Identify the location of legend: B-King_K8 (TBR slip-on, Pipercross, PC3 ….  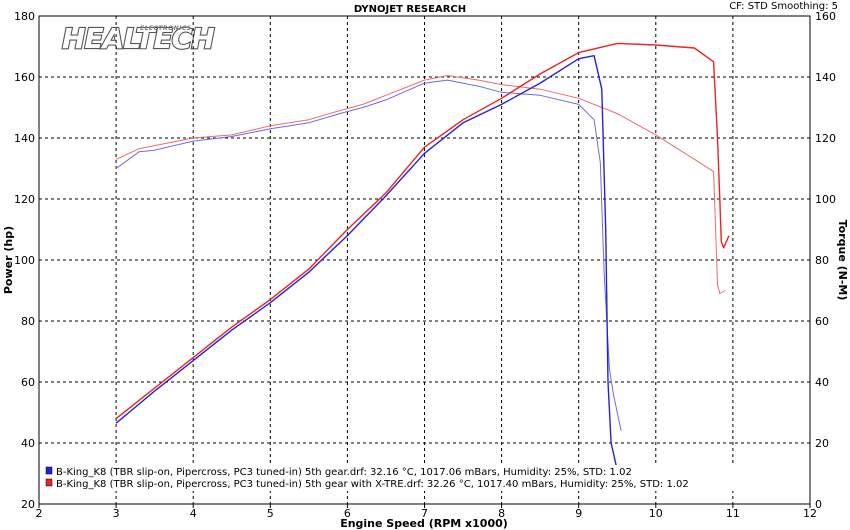
(394, 478).